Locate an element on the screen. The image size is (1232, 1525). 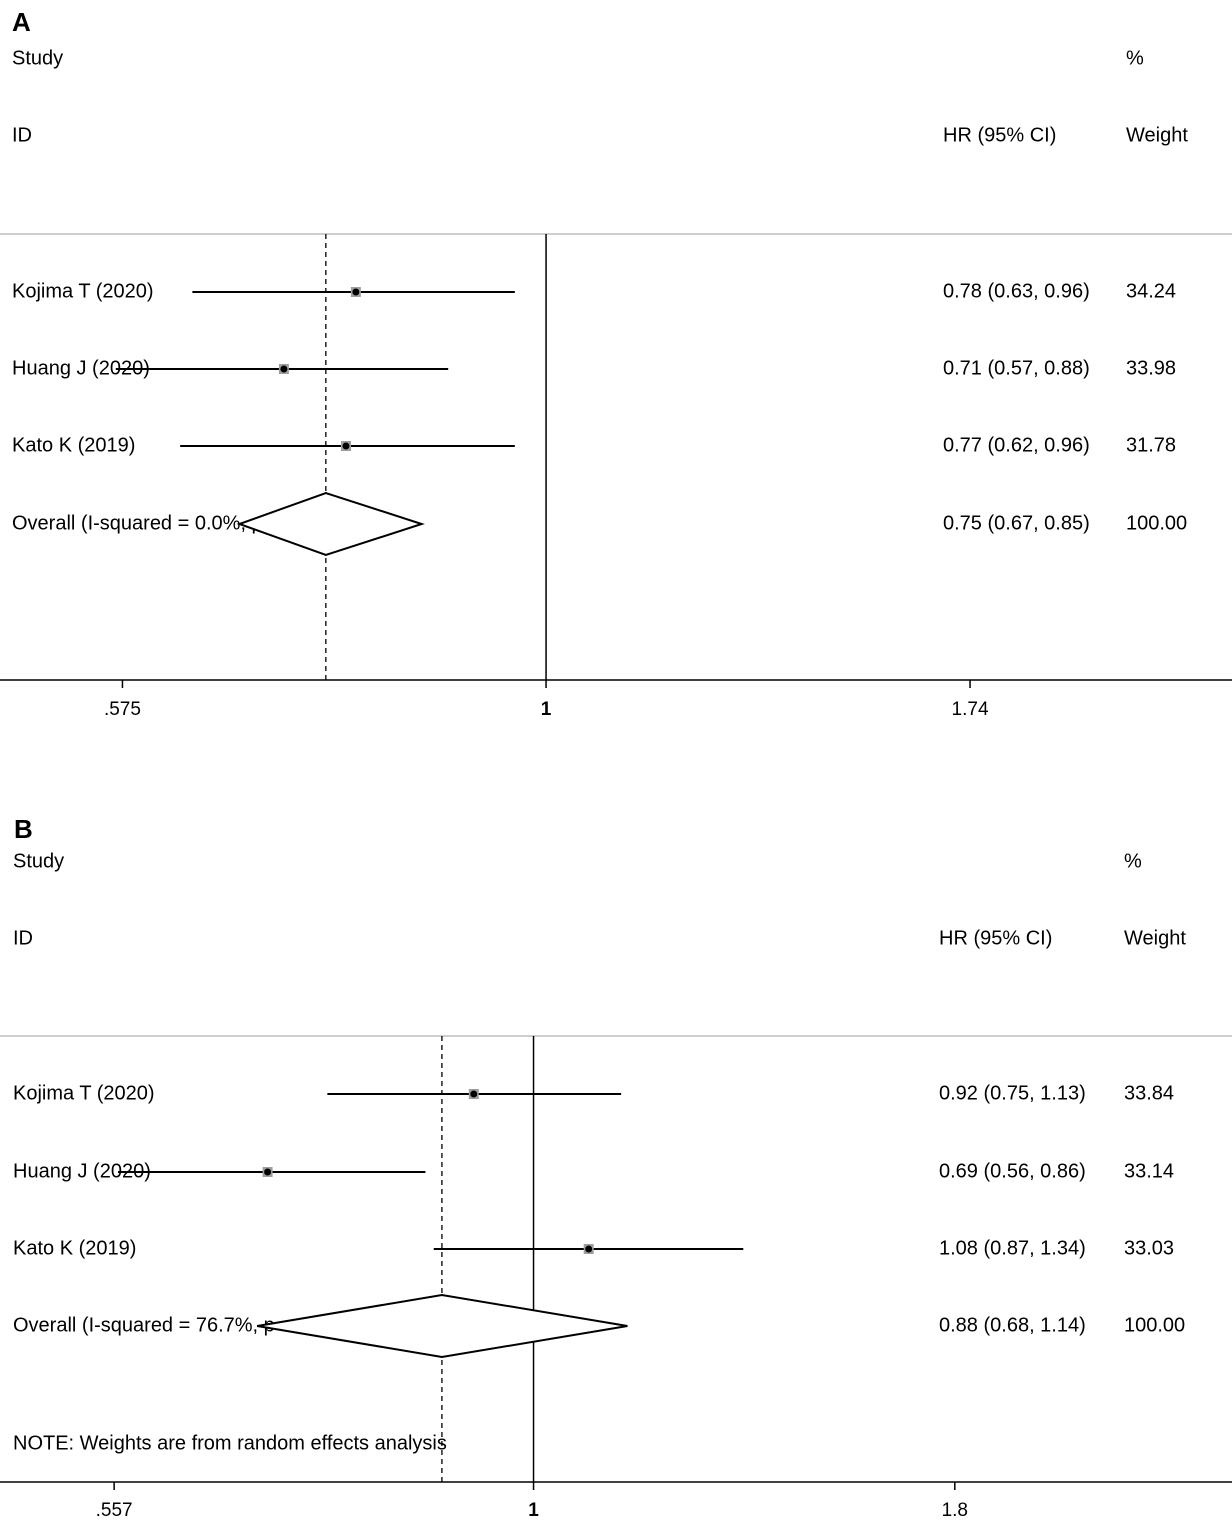
weight-value: 33.98 is located at coordinates (1151, 368).